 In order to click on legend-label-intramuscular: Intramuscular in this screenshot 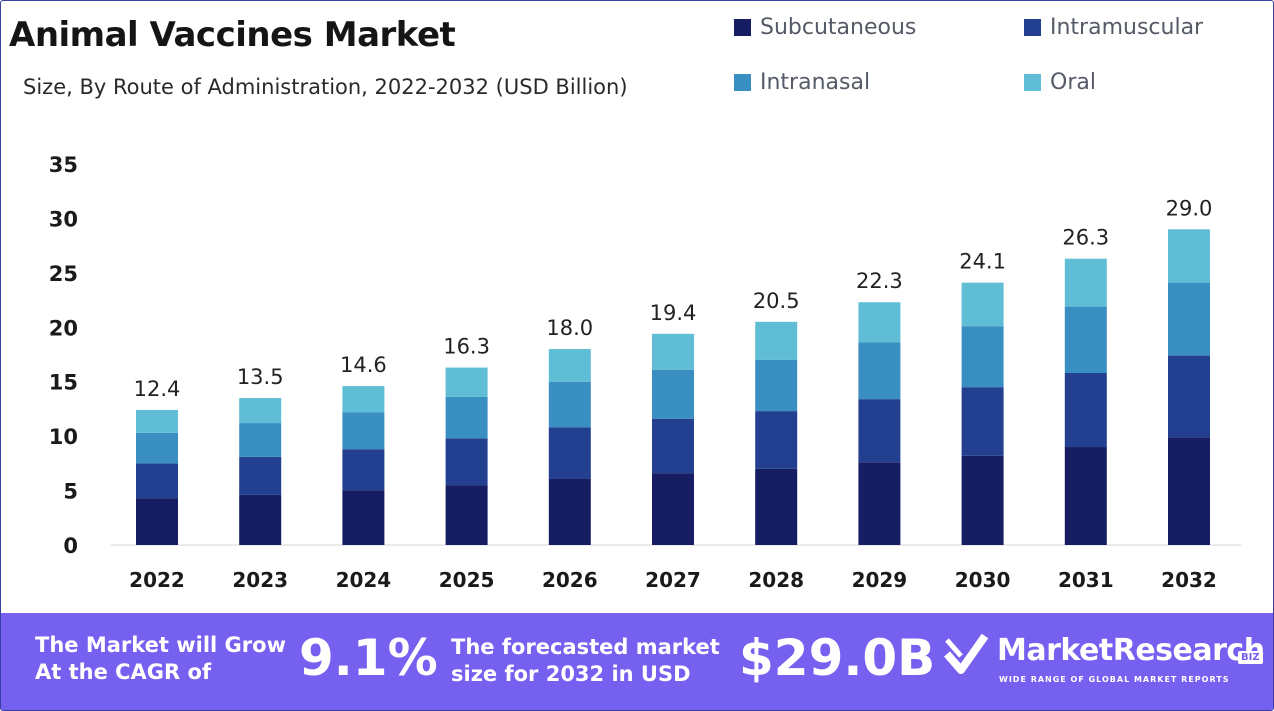, I will do `click(1127, 27)`.